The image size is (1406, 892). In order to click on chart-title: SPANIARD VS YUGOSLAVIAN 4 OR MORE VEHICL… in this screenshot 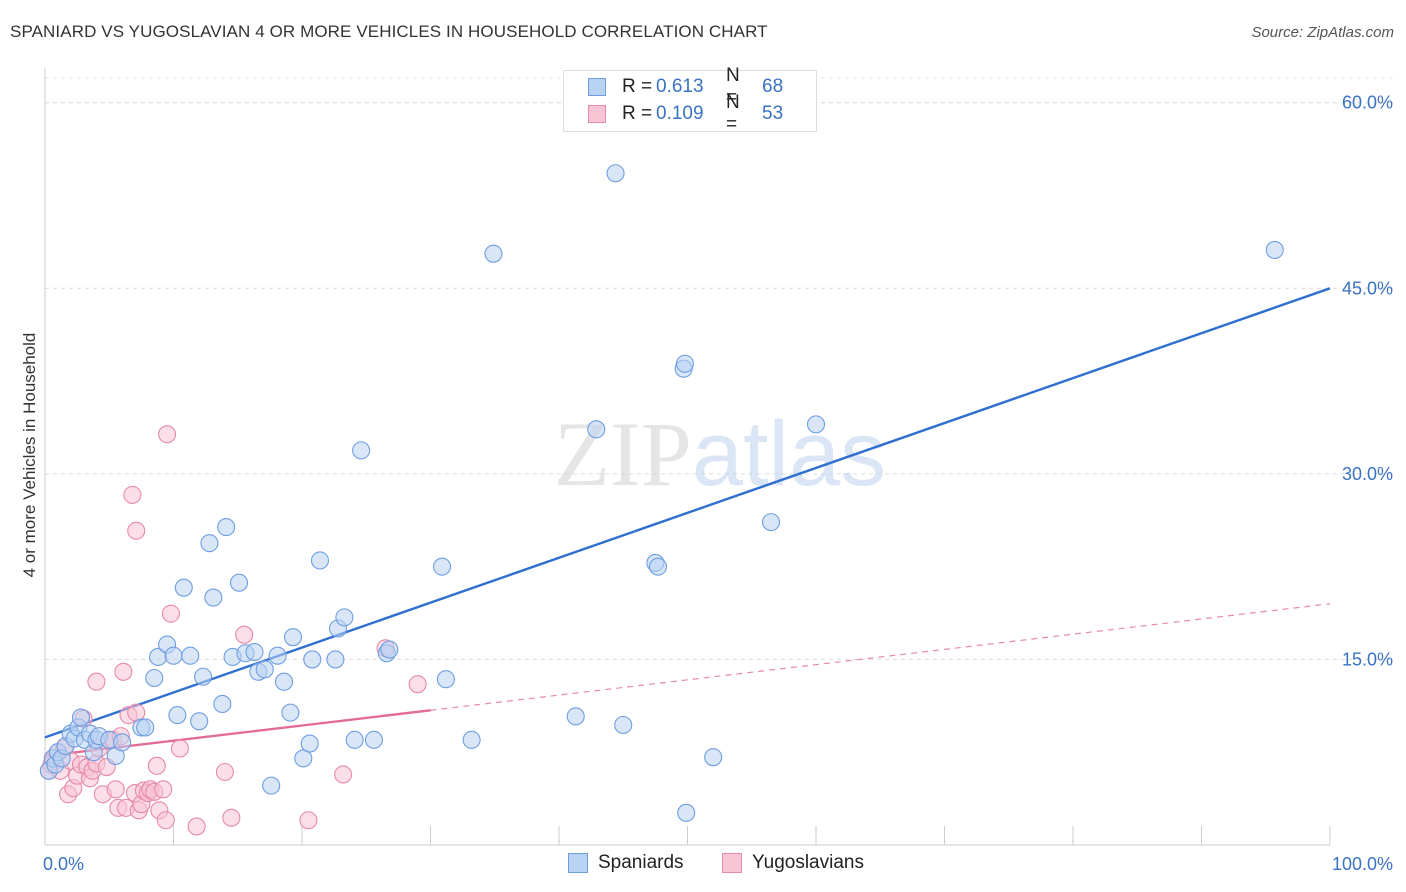, I will do `click(389, 31)`.